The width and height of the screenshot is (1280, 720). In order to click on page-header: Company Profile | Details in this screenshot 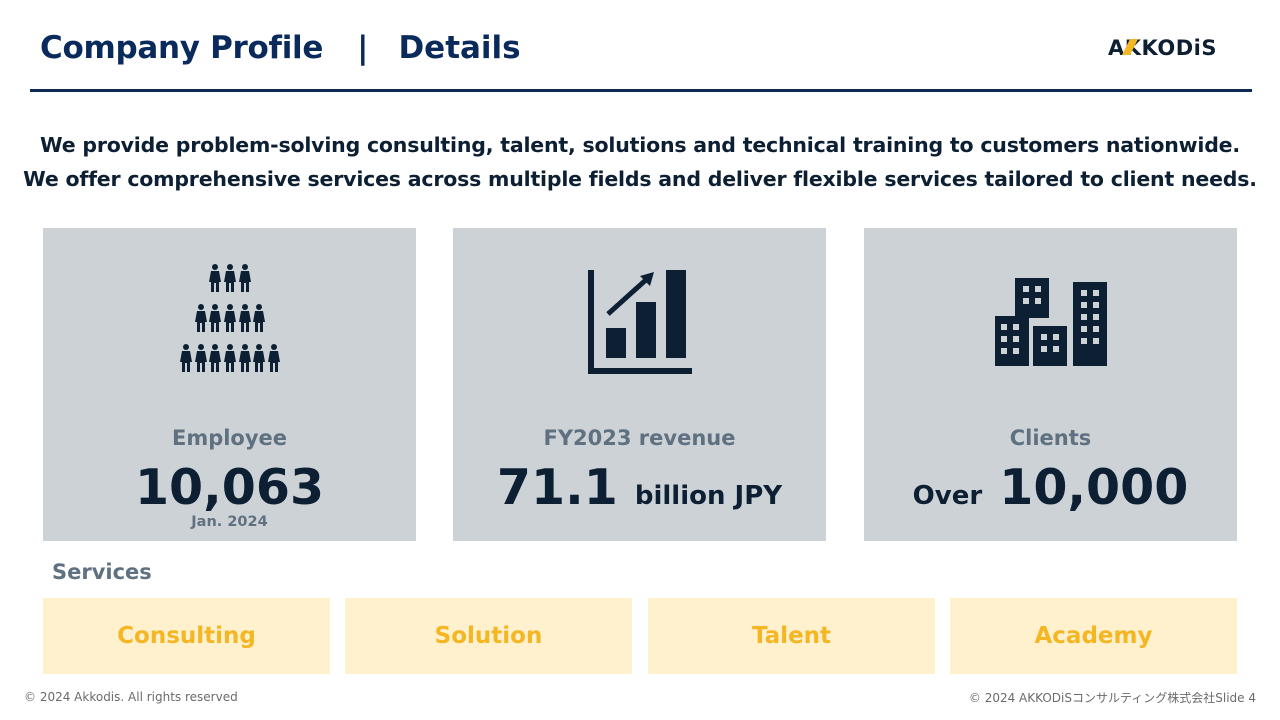, I will do `click(280, 48)`.